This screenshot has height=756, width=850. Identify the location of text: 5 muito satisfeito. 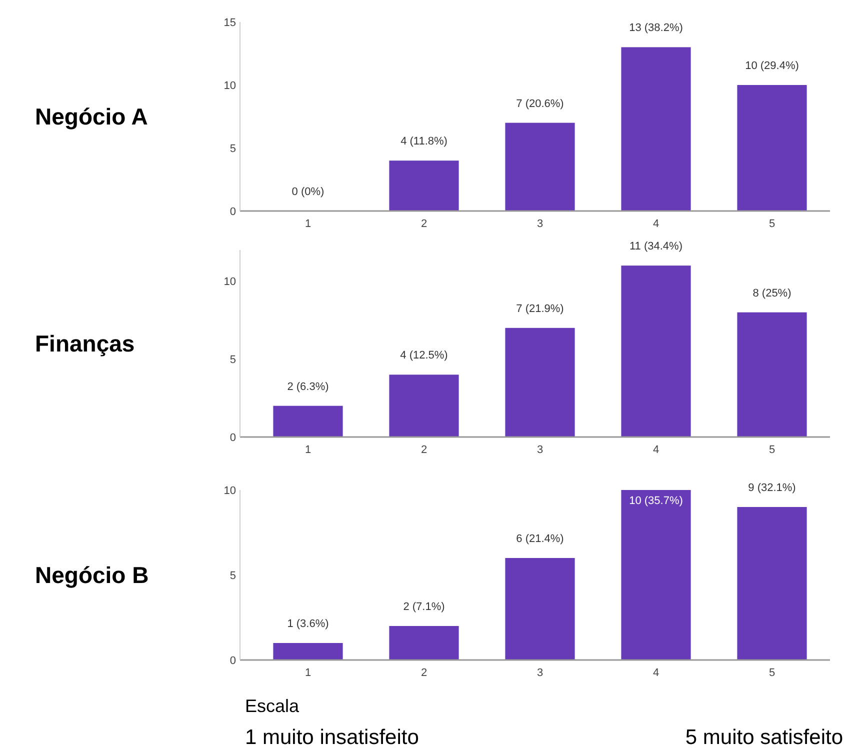
(764, 737).